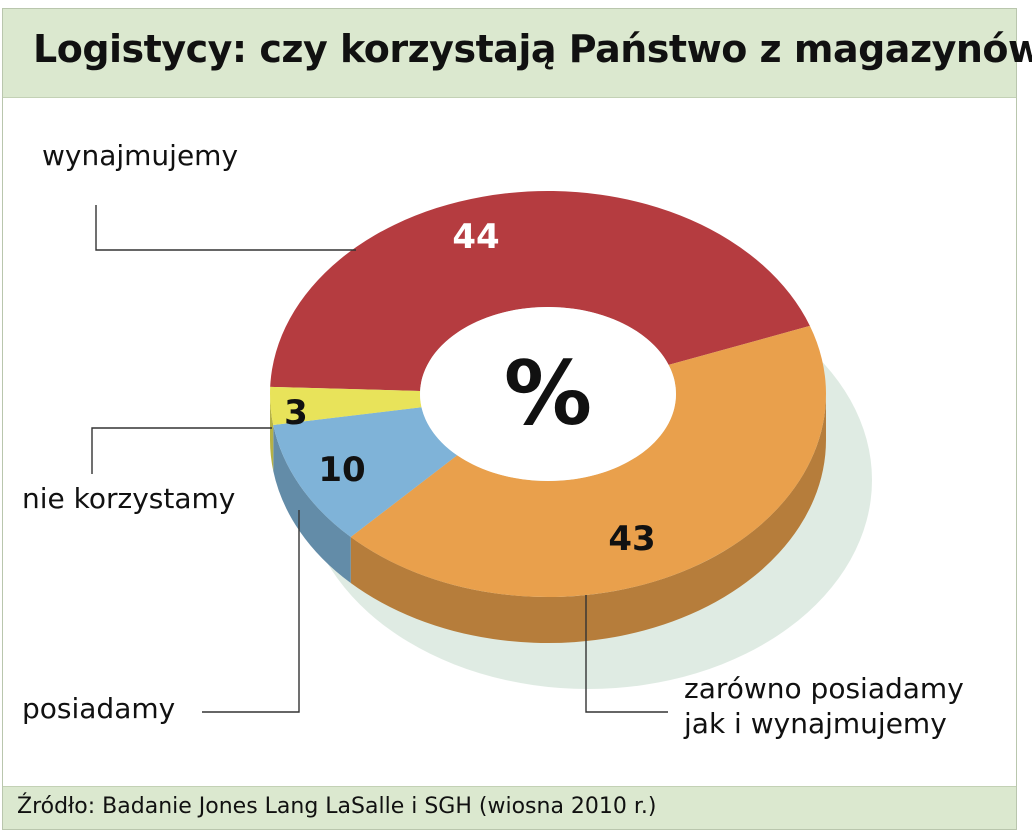 The width and height of the screenshot is (1032, 840). Describe the element at coordinates (475, 237) in the screenshot. I see `value-label-0: 44` at that location.